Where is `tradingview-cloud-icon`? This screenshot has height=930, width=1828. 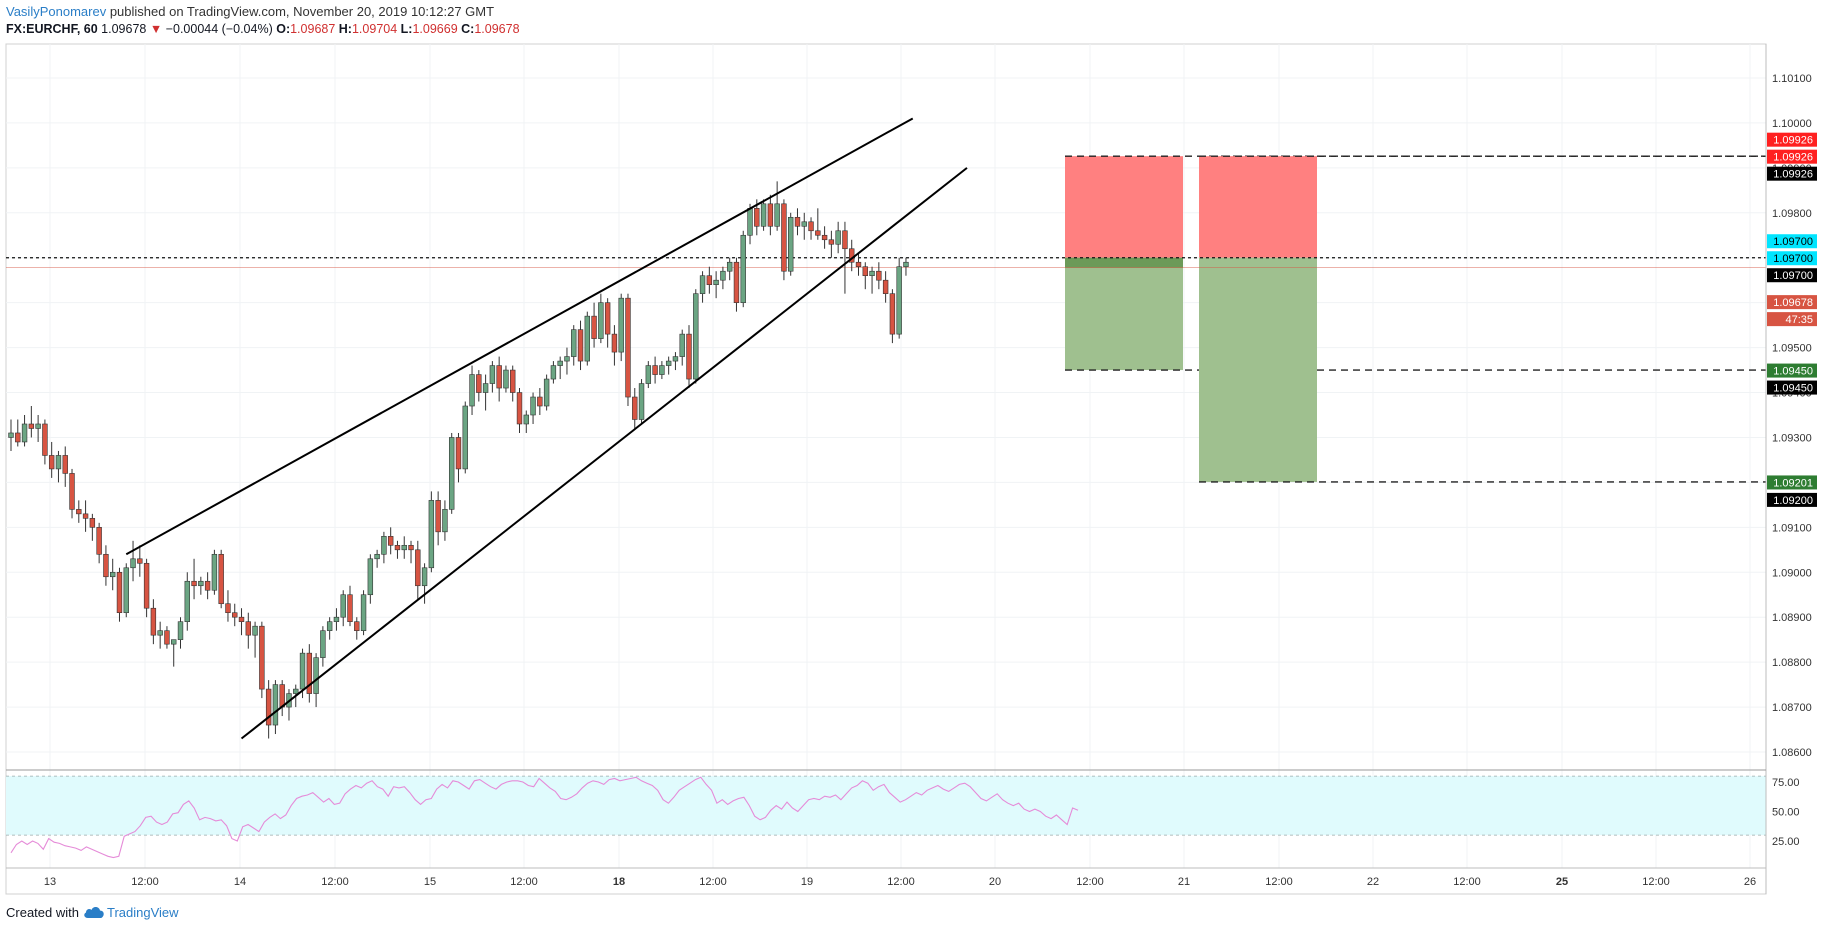
tradingview-cloud-icon is located at coordinates (94, 912).